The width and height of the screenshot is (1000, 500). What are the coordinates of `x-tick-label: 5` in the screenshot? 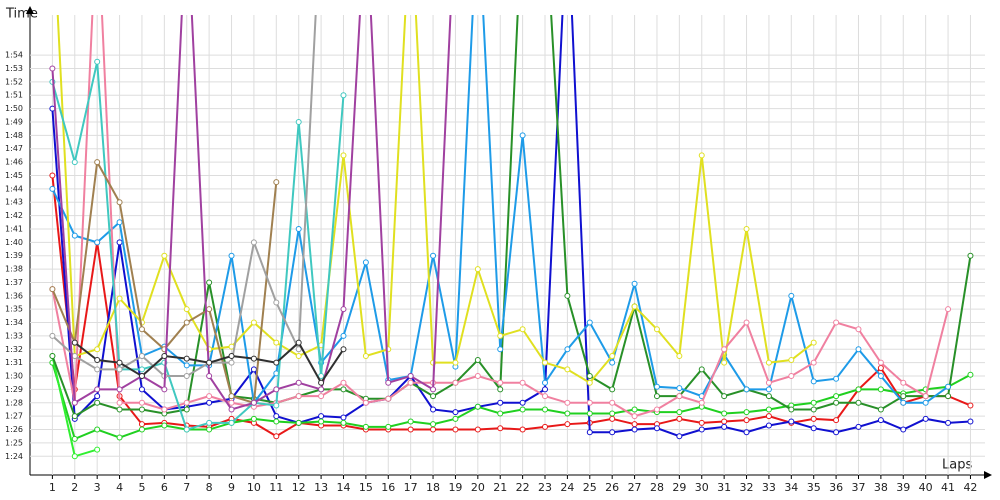 It's located at (141, 487).